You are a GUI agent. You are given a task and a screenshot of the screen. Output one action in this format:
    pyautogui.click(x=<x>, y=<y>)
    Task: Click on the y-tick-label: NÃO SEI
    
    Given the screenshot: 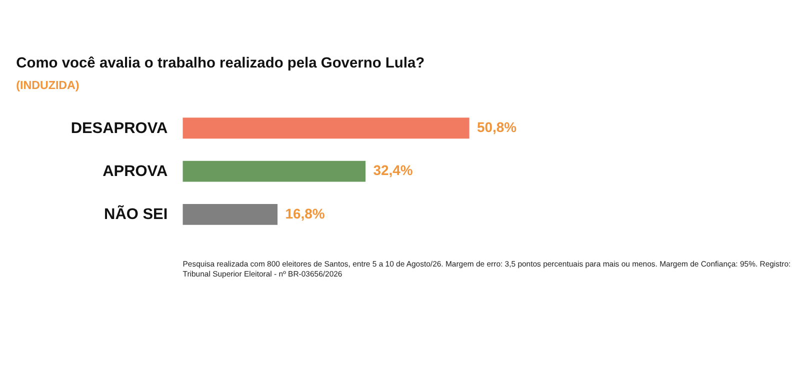 What is the action you would take?
    pyautogui.click(x=136, y=214)
    